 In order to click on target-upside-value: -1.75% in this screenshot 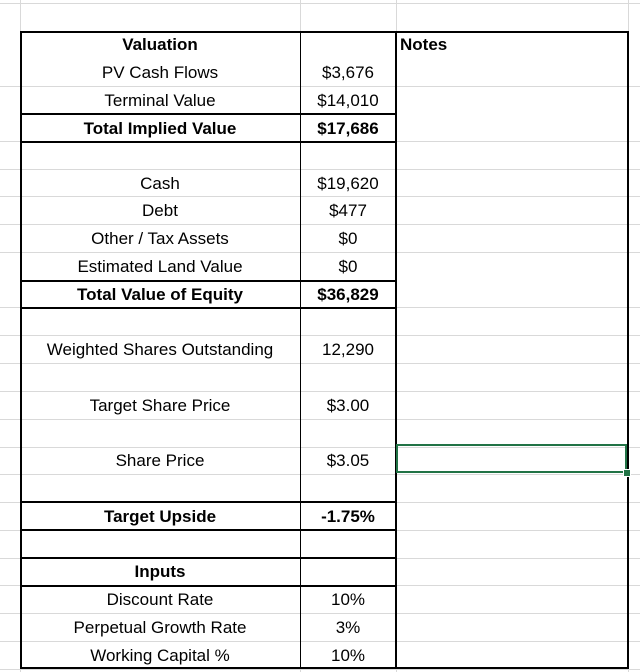, I will do `click(348, 516)`.